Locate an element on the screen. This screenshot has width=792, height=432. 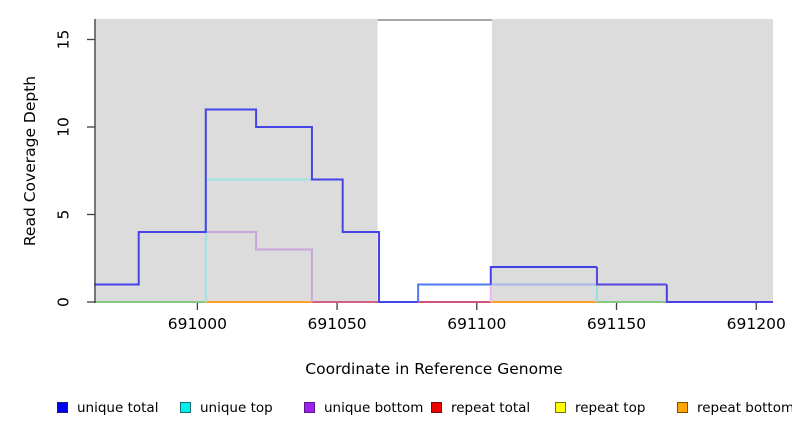
legend-label: repeat bottom is located at coordinates (744, 407).